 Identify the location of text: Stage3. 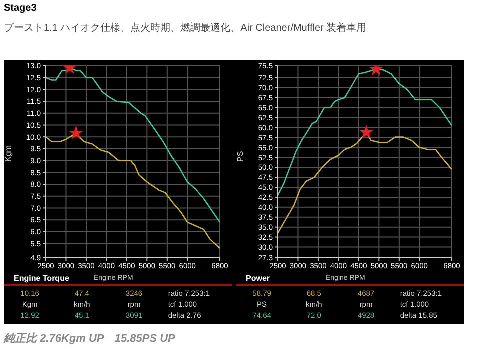
(20, 8).